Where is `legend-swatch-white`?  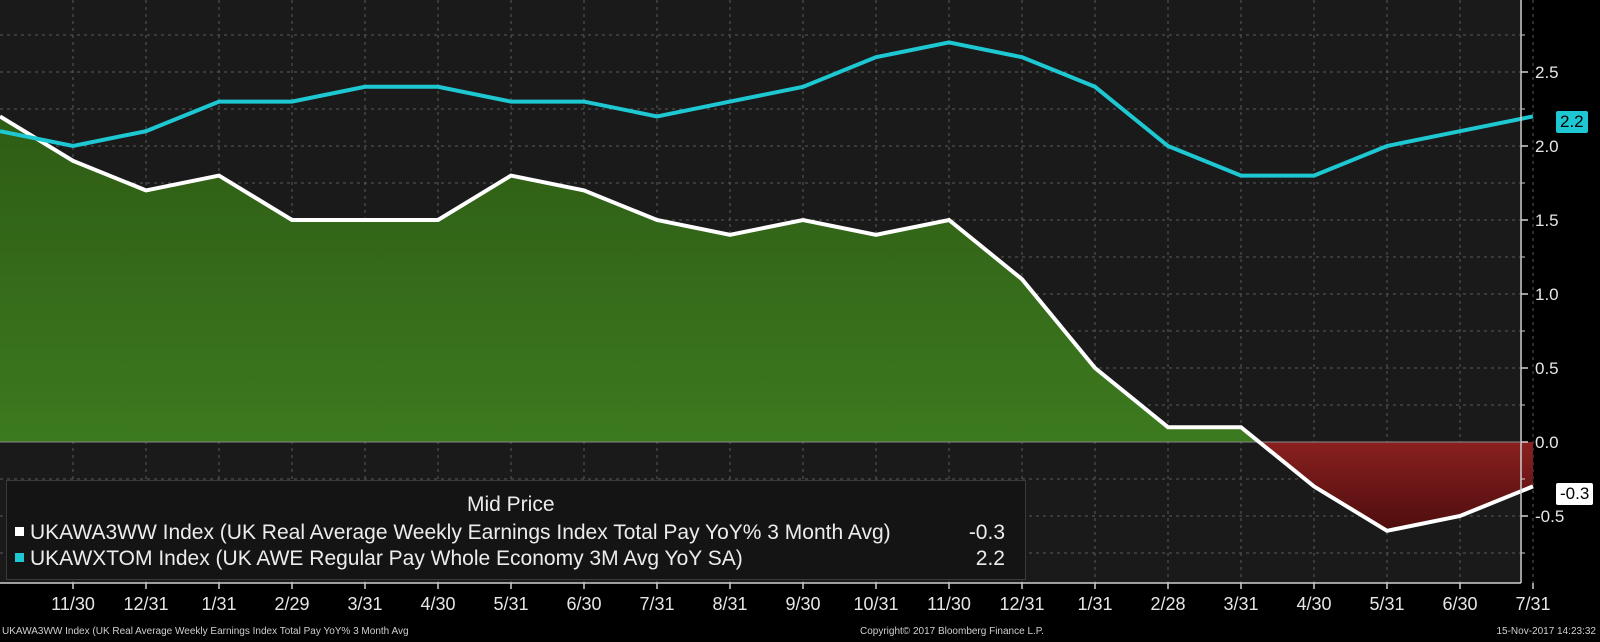 legend-swatch-white is located at coordinates (19, 531).